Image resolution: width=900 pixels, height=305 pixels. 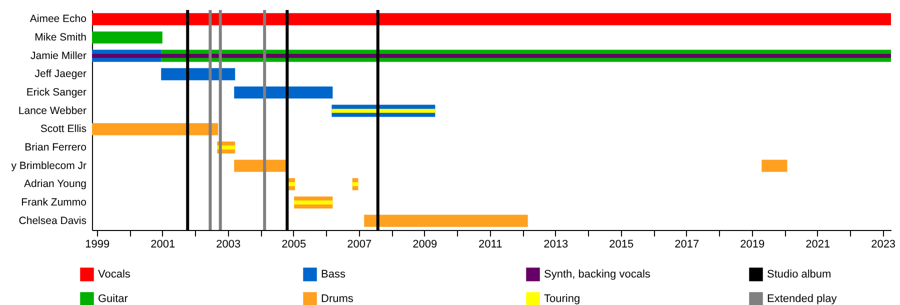 I want to click on x-tick-label: 2021, so click(x=818, y=244).